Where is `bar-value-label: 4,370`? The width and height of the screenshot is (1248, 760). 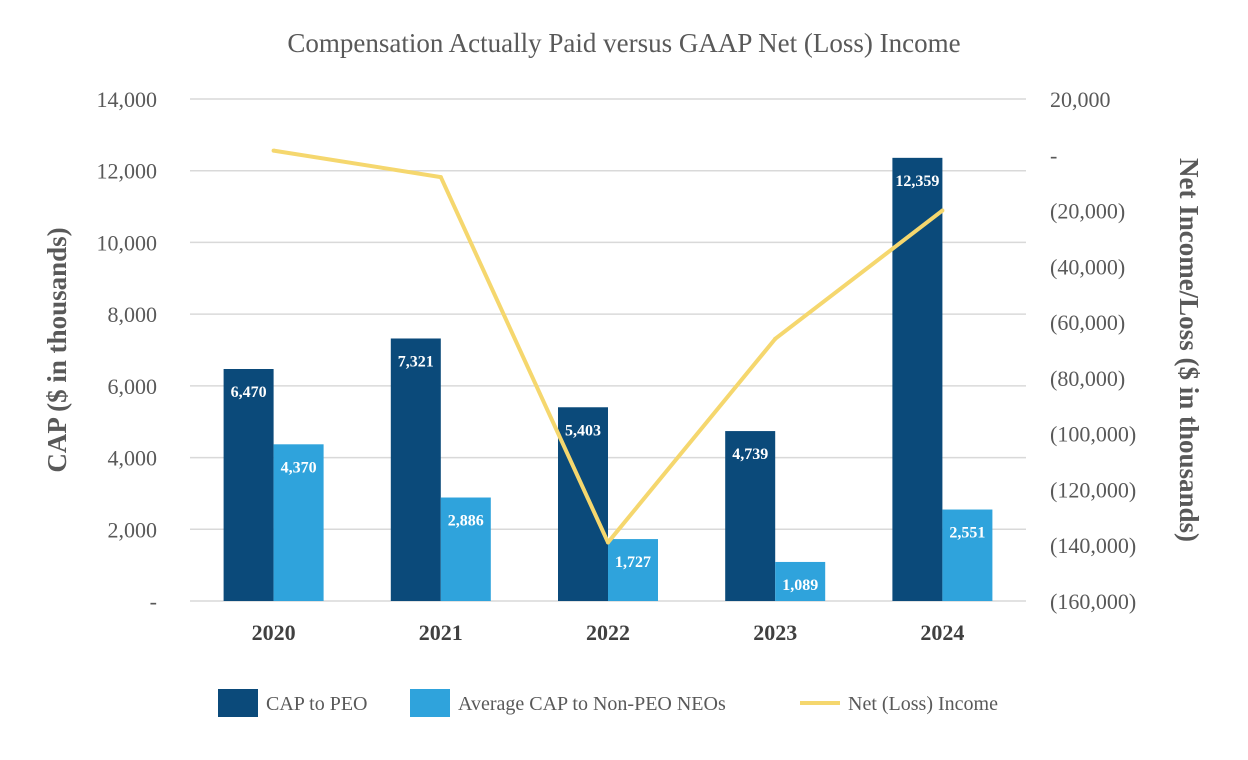
bar-value-label: 4,370 is located at coordinates (299, 467).